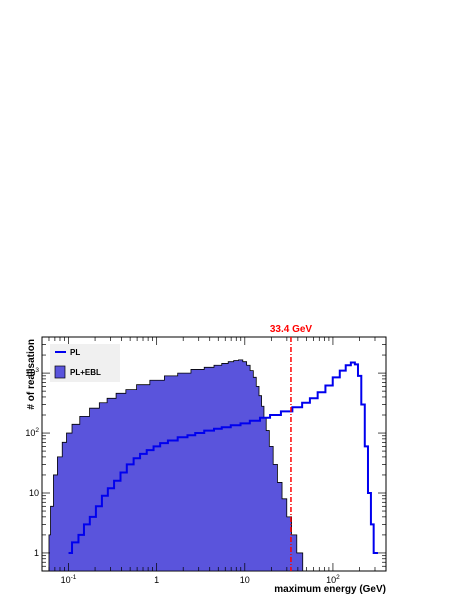  What do you see at coordinates (36, 553) in the screenshot?
I see `y-tick-label: 1` at bounding box center [36, 553].